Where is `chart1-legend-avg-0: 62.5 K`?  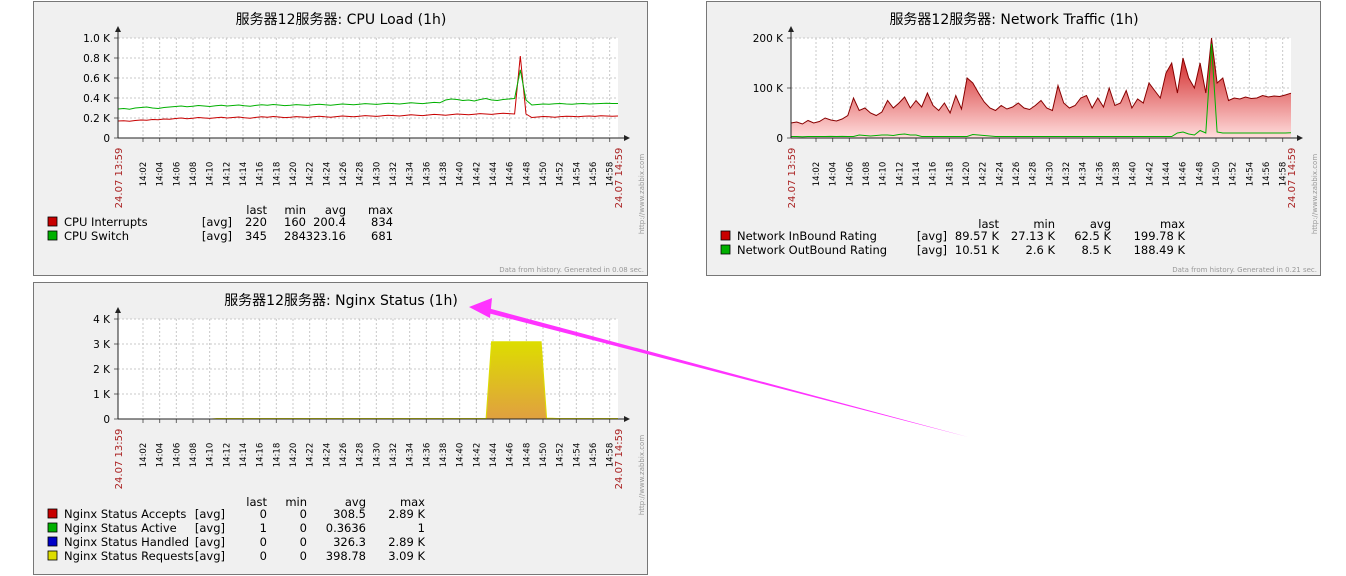
chart1-legend-avg-0: 62.5 K is located at coordinates (1092, 236).